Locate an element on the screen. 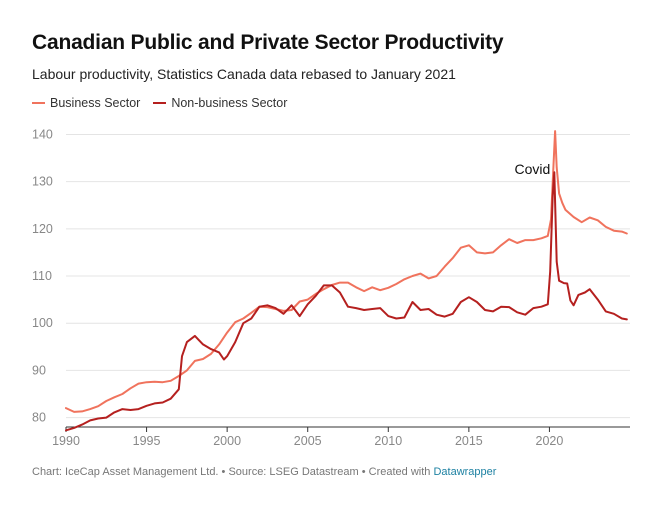 The image size is (662, 514). y-tick-label-80: 80 is located at coordinates (39, 418).